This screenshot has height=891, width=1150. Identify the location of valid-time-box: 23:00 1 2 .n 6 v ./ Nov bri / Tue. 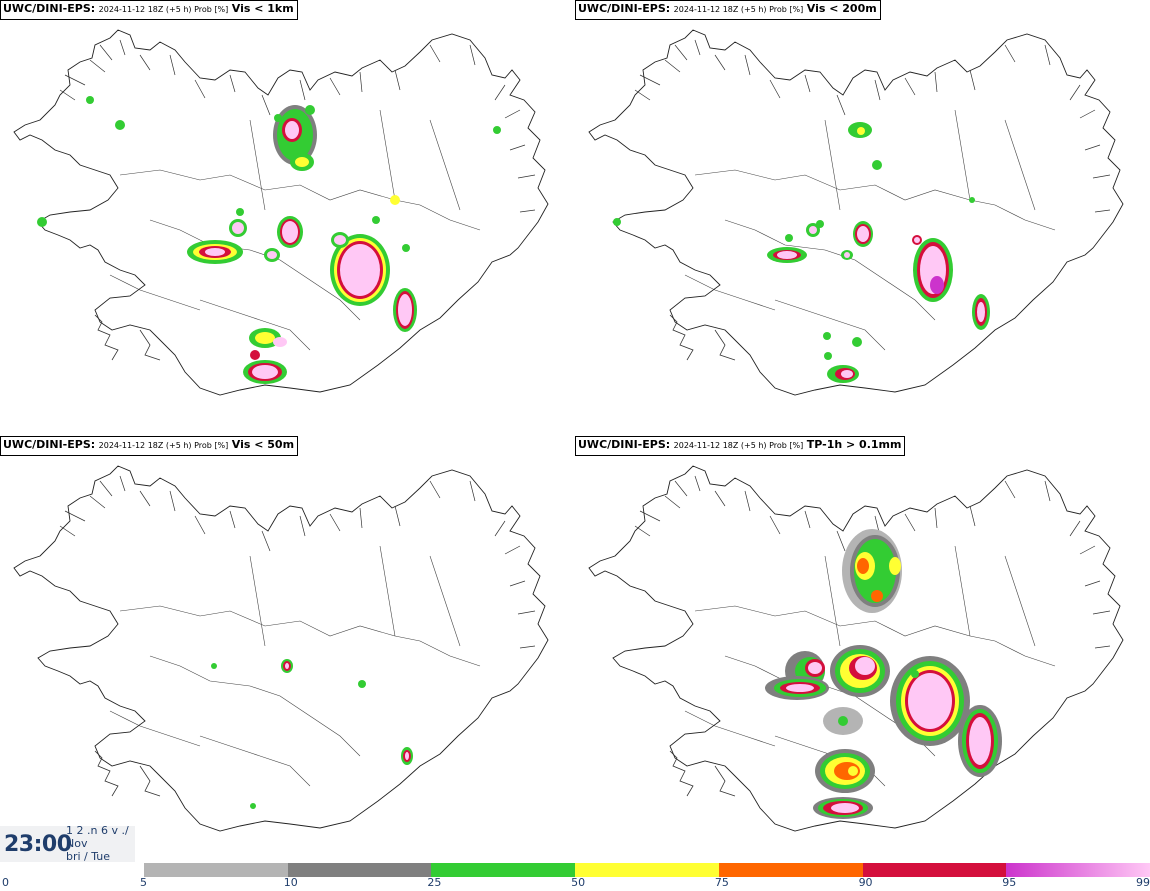
(67, 843).